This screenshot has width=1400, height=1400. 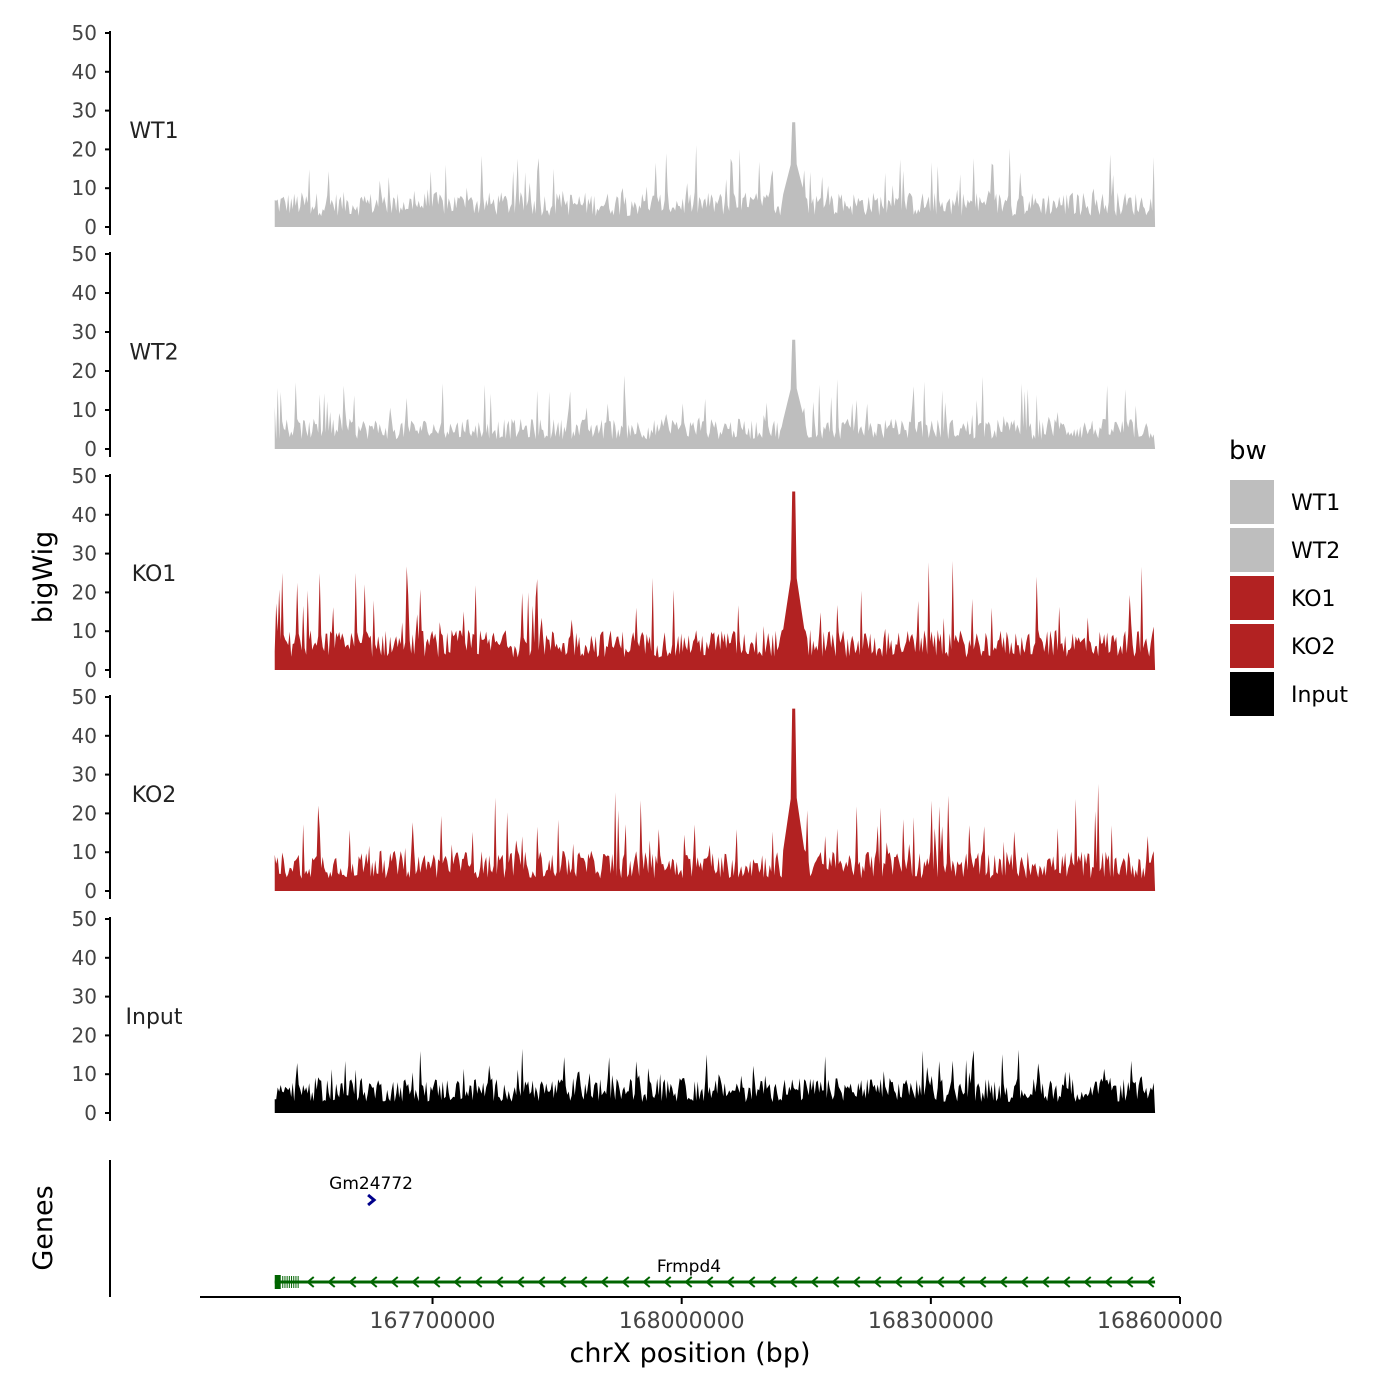 What do you see at coordinates (153, 353) in the screenshot?
I see `track-label: WT2` at bounding box center [153, 353].